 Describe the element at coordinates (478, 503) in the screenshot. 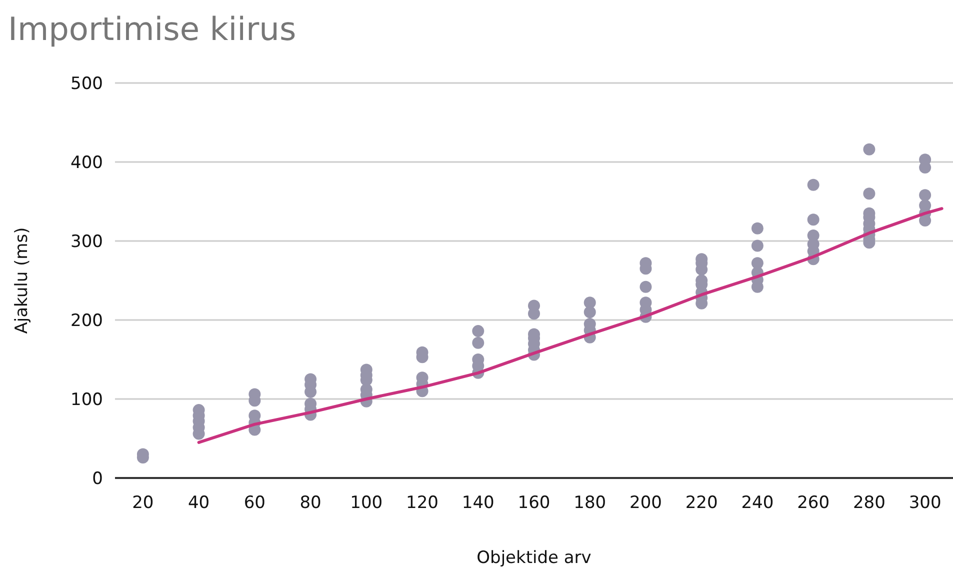

I see `x-tick-label: 140` at that location.